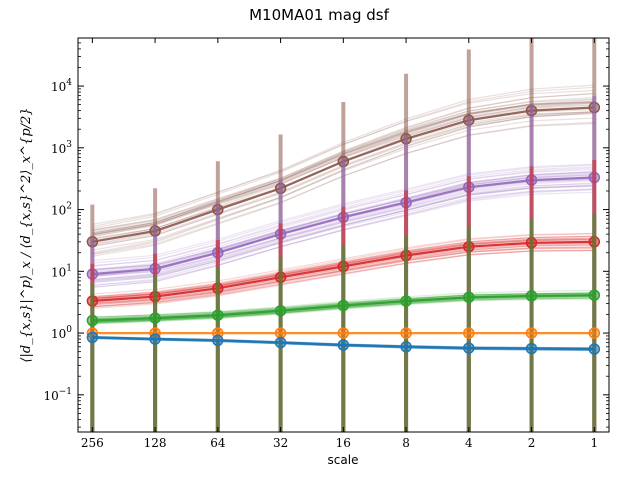 The height and width of the screenshot is (480, 640). Describe the element at coordinates (155, 443) in the screenshot. I see `x-tick-label: 128` at that location.